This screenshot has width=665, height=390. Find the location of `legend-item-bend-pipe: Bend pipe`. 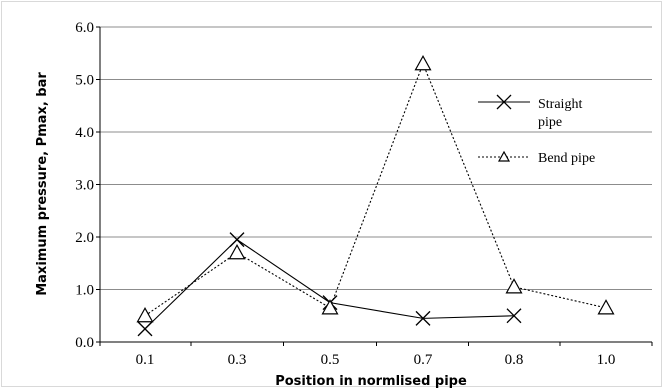

legend-item-bend-pipe: Bend pipe is located at coordinates (536, 158).